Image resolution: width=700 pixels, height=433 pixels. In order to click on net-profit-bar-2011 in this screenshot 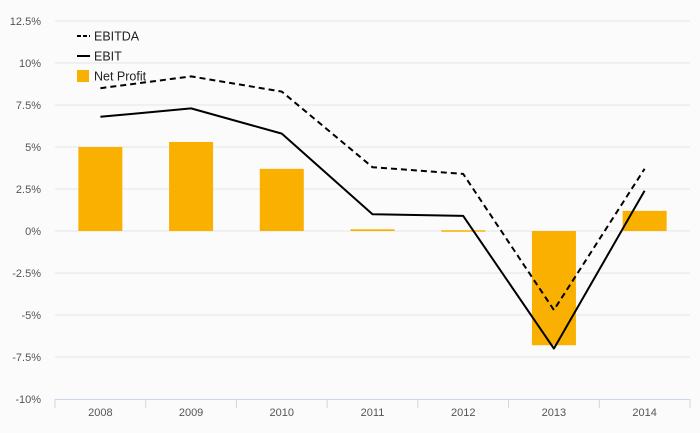, I will do `click(372, 230)`.